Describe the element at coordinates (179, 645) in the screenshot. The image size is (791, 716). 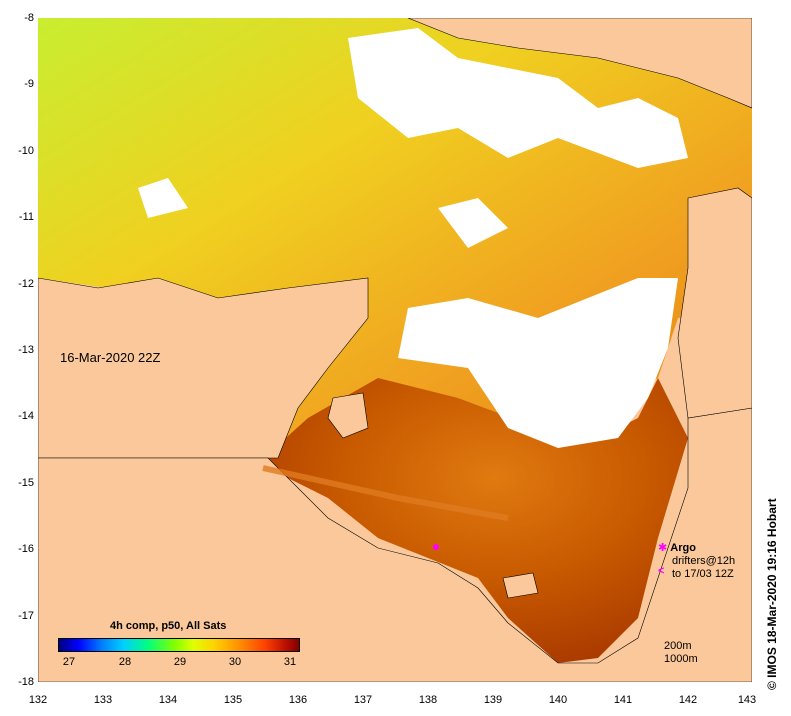
I see `temperature-colorbar` at that location.